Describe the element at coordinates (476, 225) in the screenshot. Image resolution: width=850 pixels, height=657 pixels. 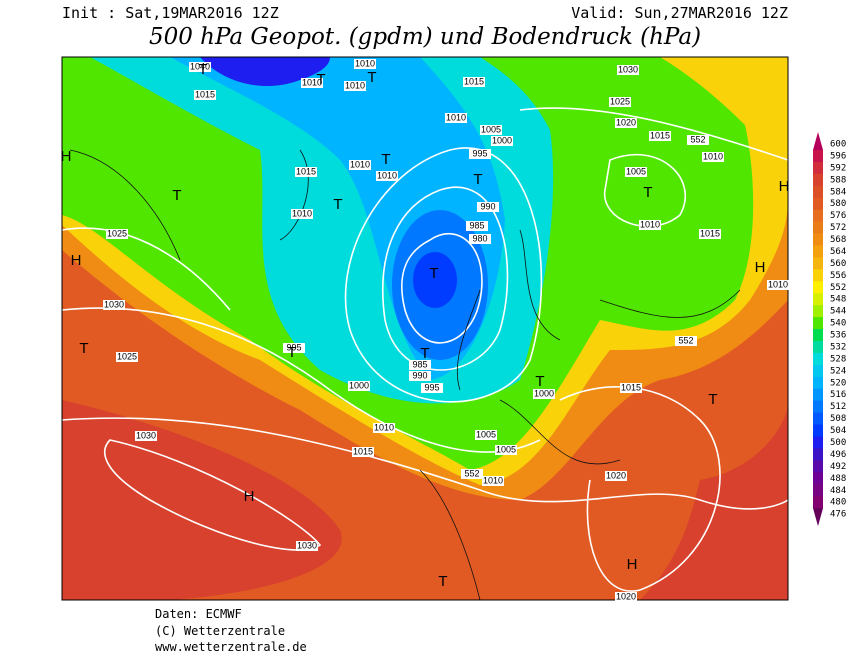
I see `pressure-label: 985` at that location.